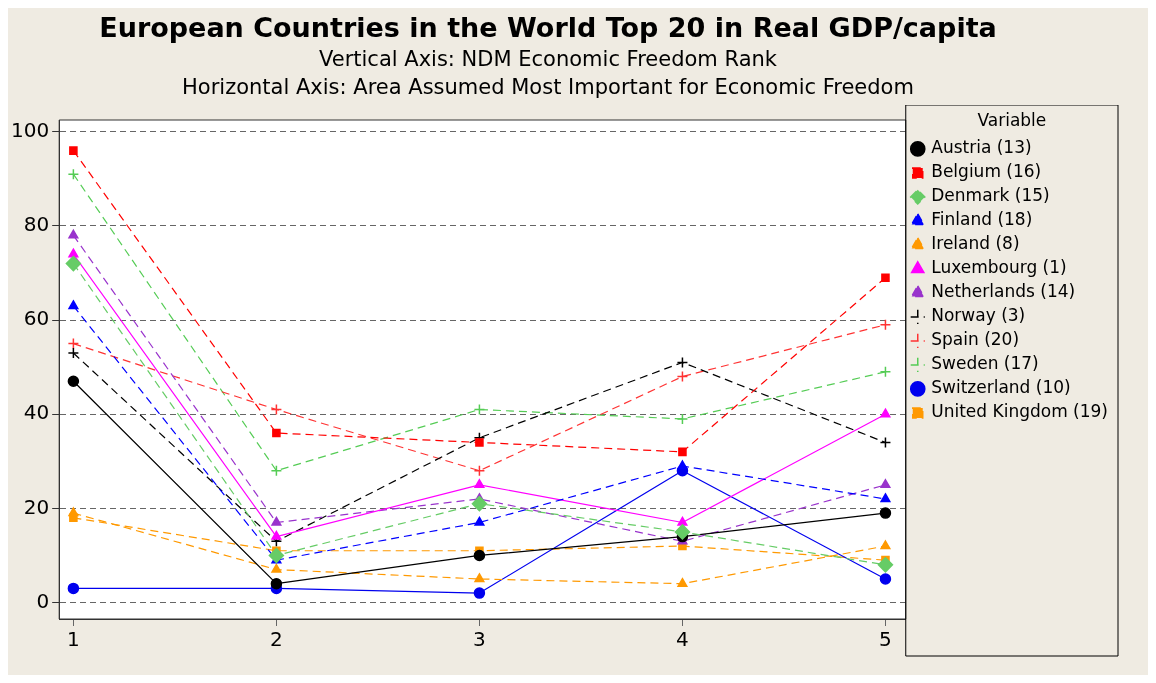  What do you see at coordinates (1012, 119) in the screenshot?
I see `legend-title: Variable` at bounding box center [1012, 119].